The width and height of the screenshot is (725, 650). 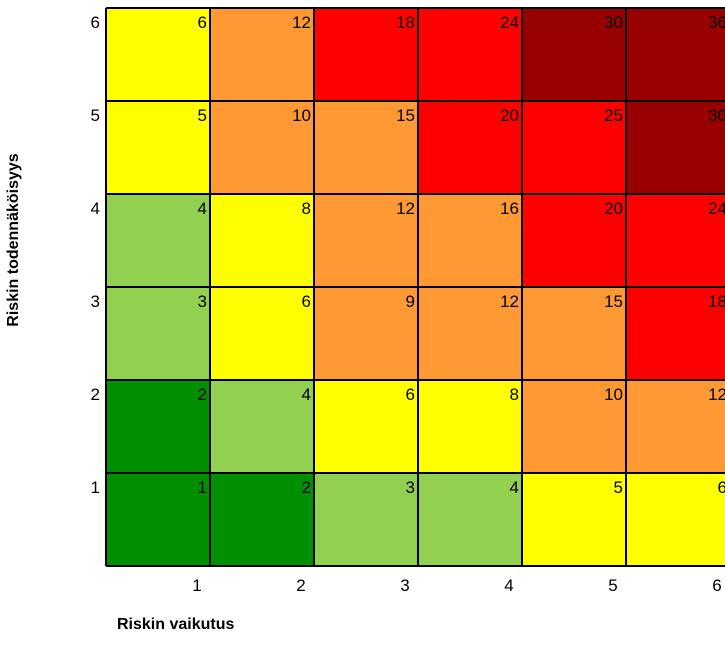 What do you see at coordinates (95, 22) in the screenshot?
I see `y-tick-label: 6` at bounding box center [95, 22].